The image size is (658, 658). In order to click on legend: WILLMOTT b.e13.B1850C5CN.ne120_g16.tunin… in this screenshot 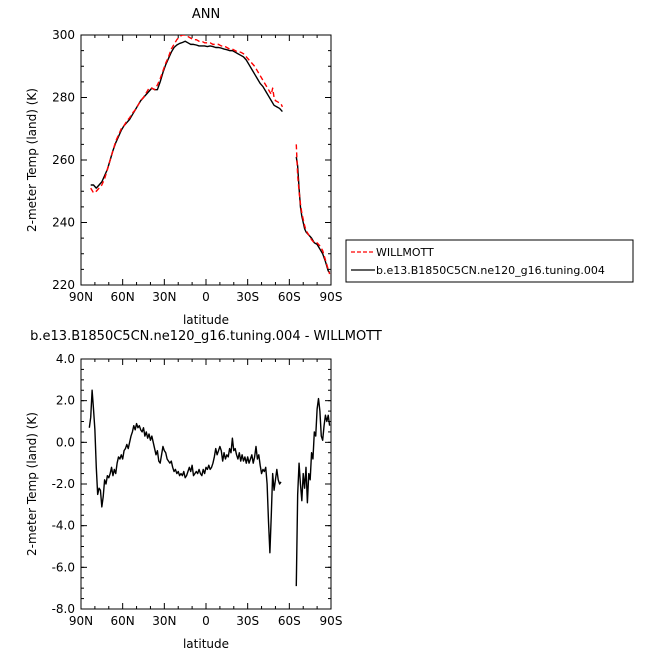, I will do `click(489, 261)`.